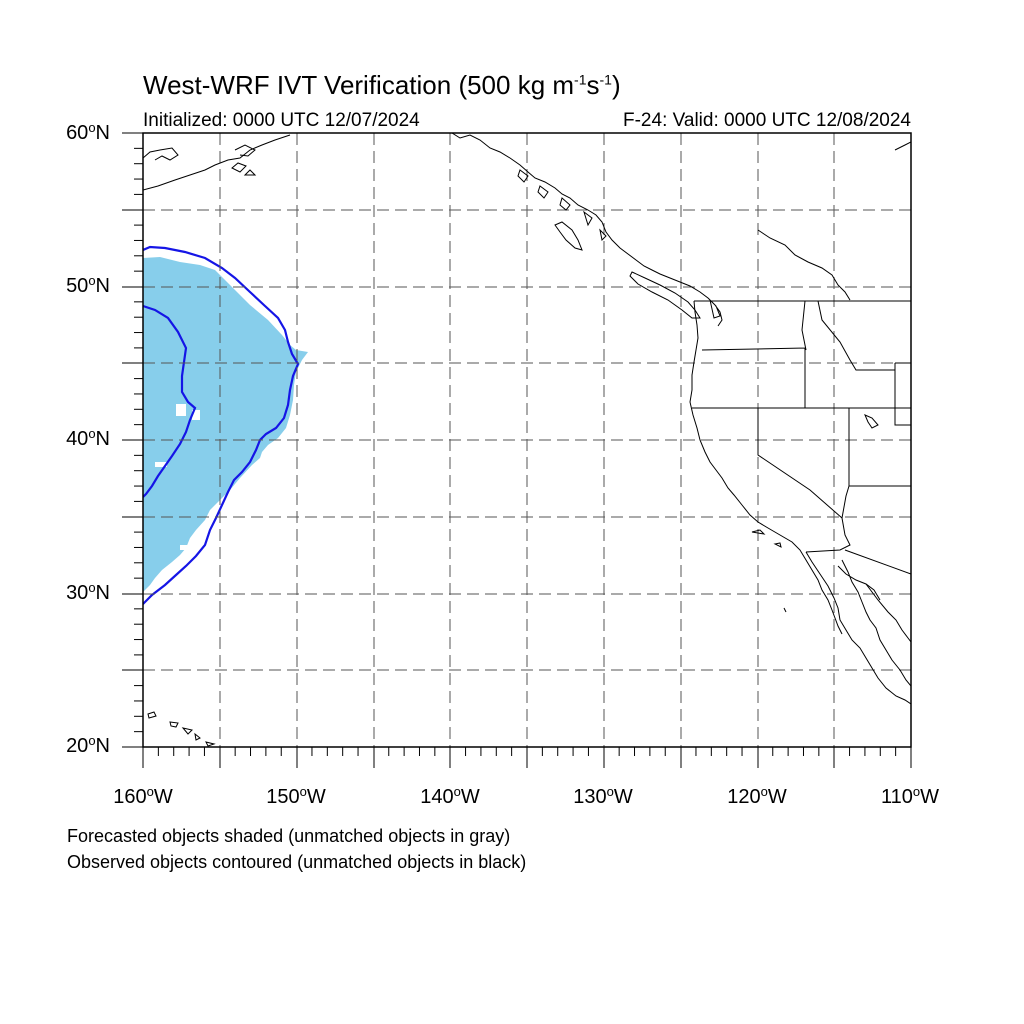 The height and width of the screenshot is (1024, 1024). Describe the element at coordinates (603, 796) in the screenshot. I see `lon-label-130w: 130oW` at that location.